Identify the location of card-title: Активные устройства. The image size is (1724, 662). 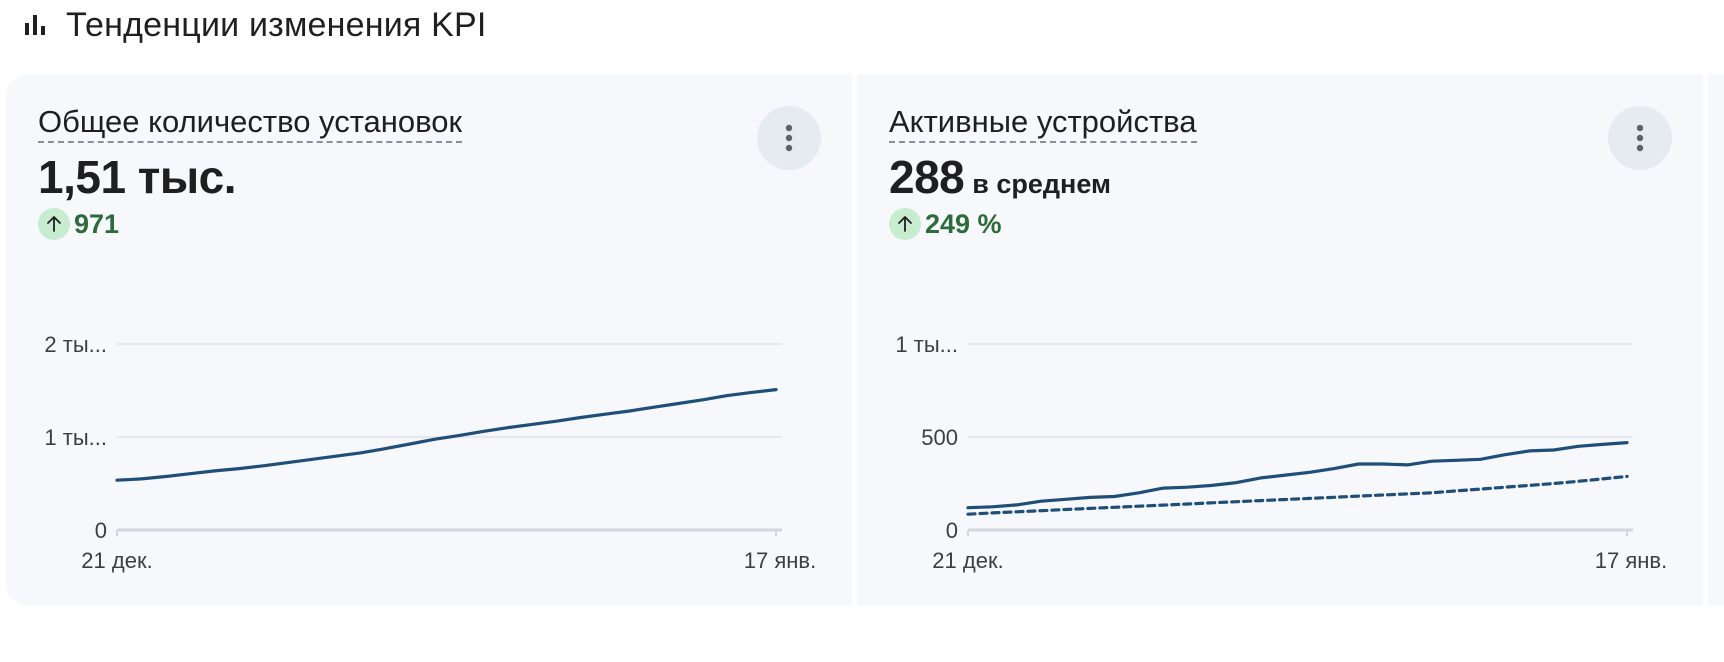
(1043, 123).